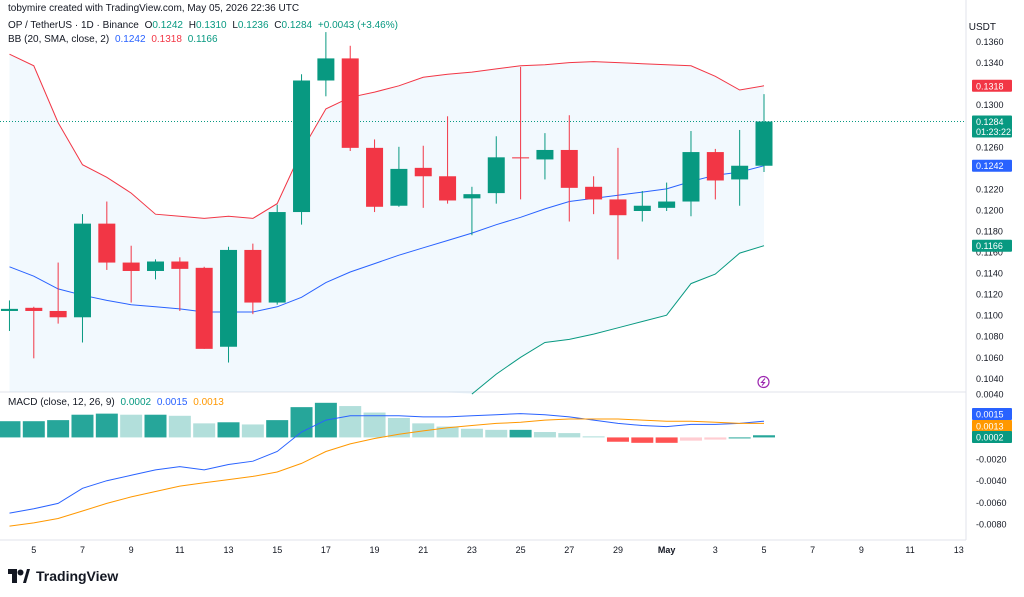 The image size is (1024, 597). What do you see at coordinates (990, 42) in the screenshot?
I see `price-tick-label: 0.1360` at bounding box center [990, 42].